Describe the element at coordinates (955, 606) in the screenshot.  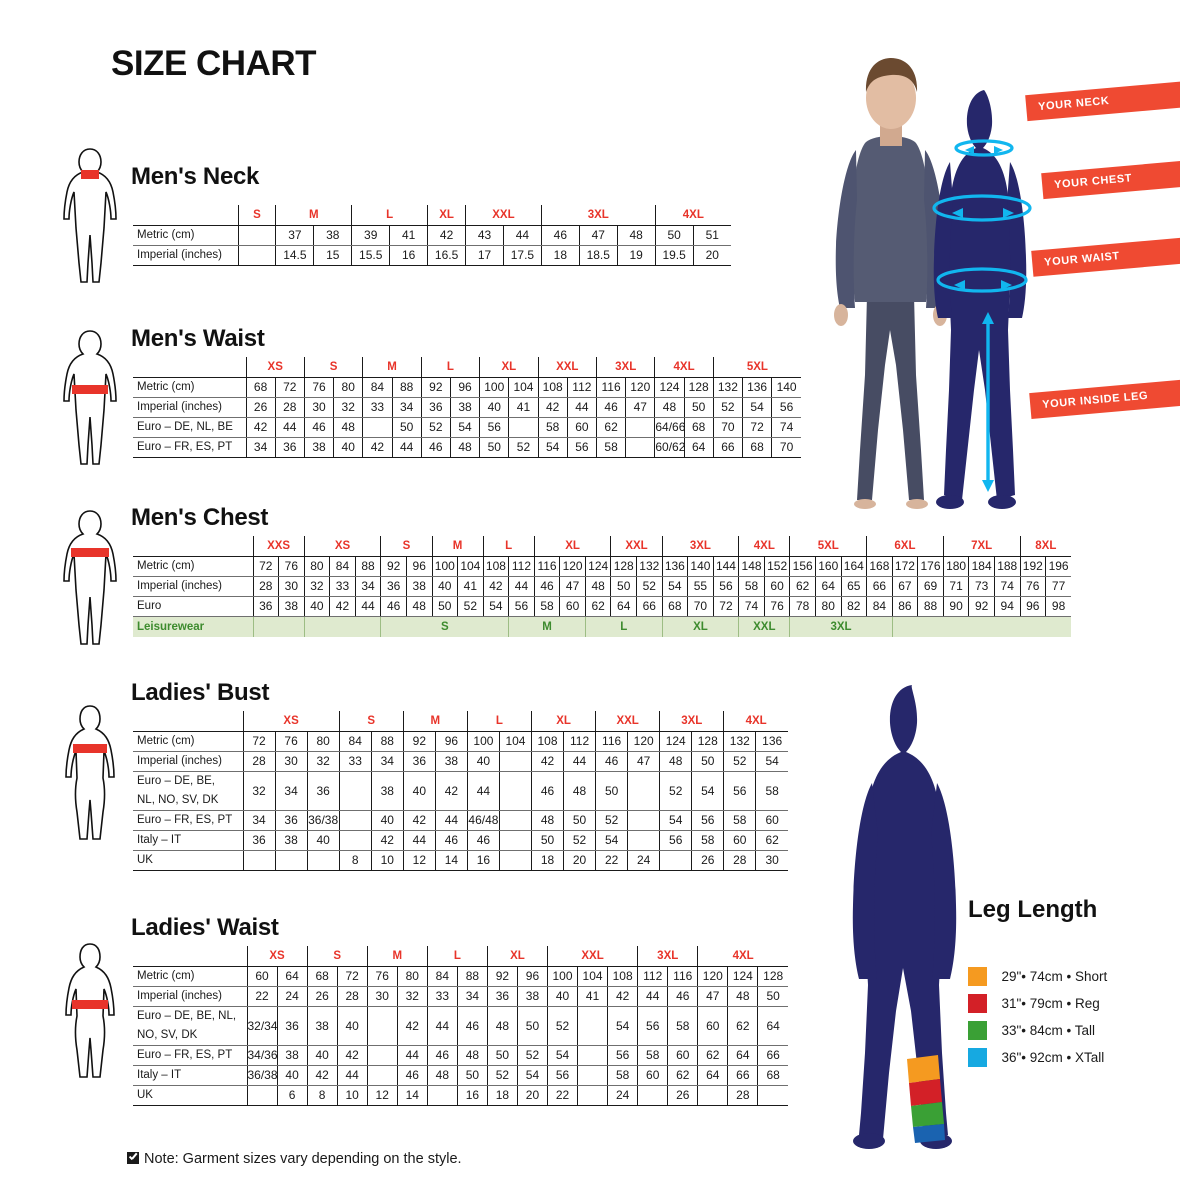
I see `table-cell: 90` at that location.